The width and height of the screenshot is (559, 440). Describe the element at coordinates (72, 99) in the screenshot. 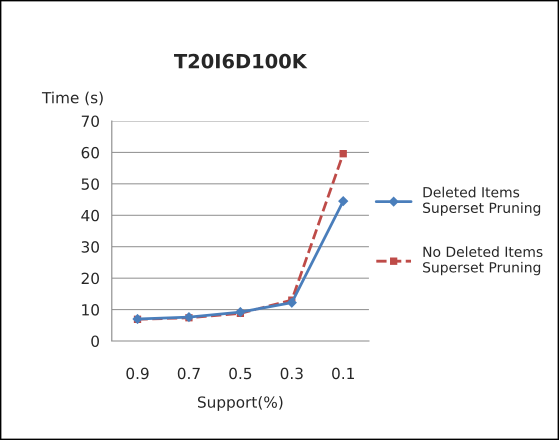

I see `y-axis-title: Time (s)` at that location.